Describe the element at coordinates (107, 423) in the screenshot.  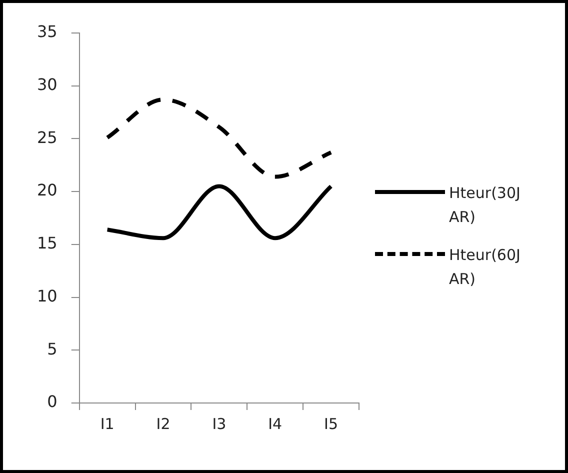
I see `x-tick-label: I1` at that location.